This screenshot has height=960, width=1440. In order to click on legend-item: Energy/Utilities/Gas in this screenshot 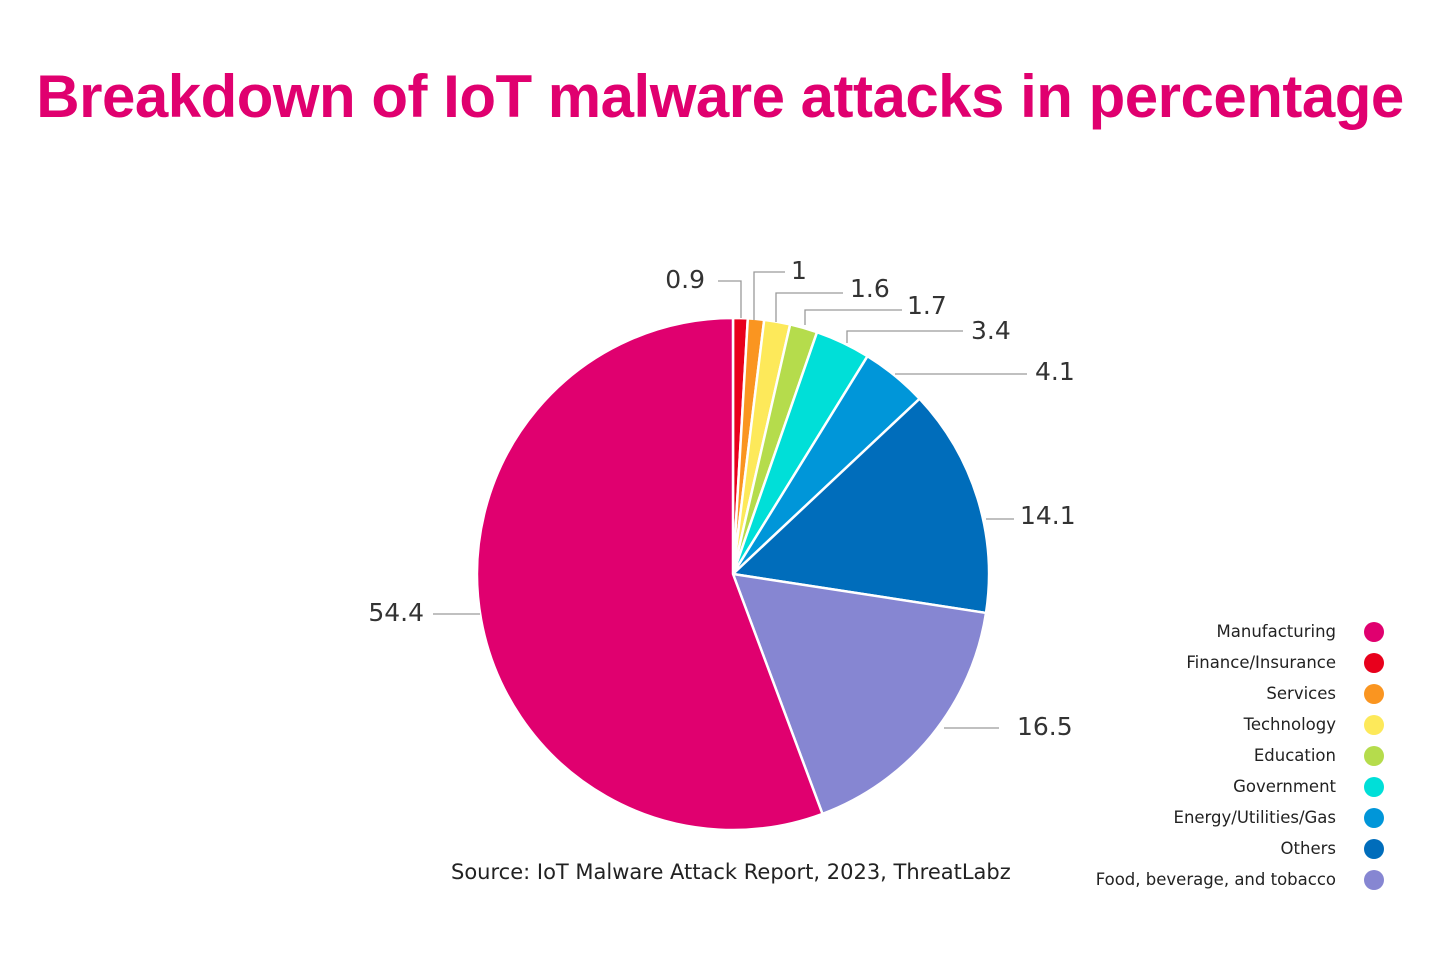, I will do `click(1240, 817)`.